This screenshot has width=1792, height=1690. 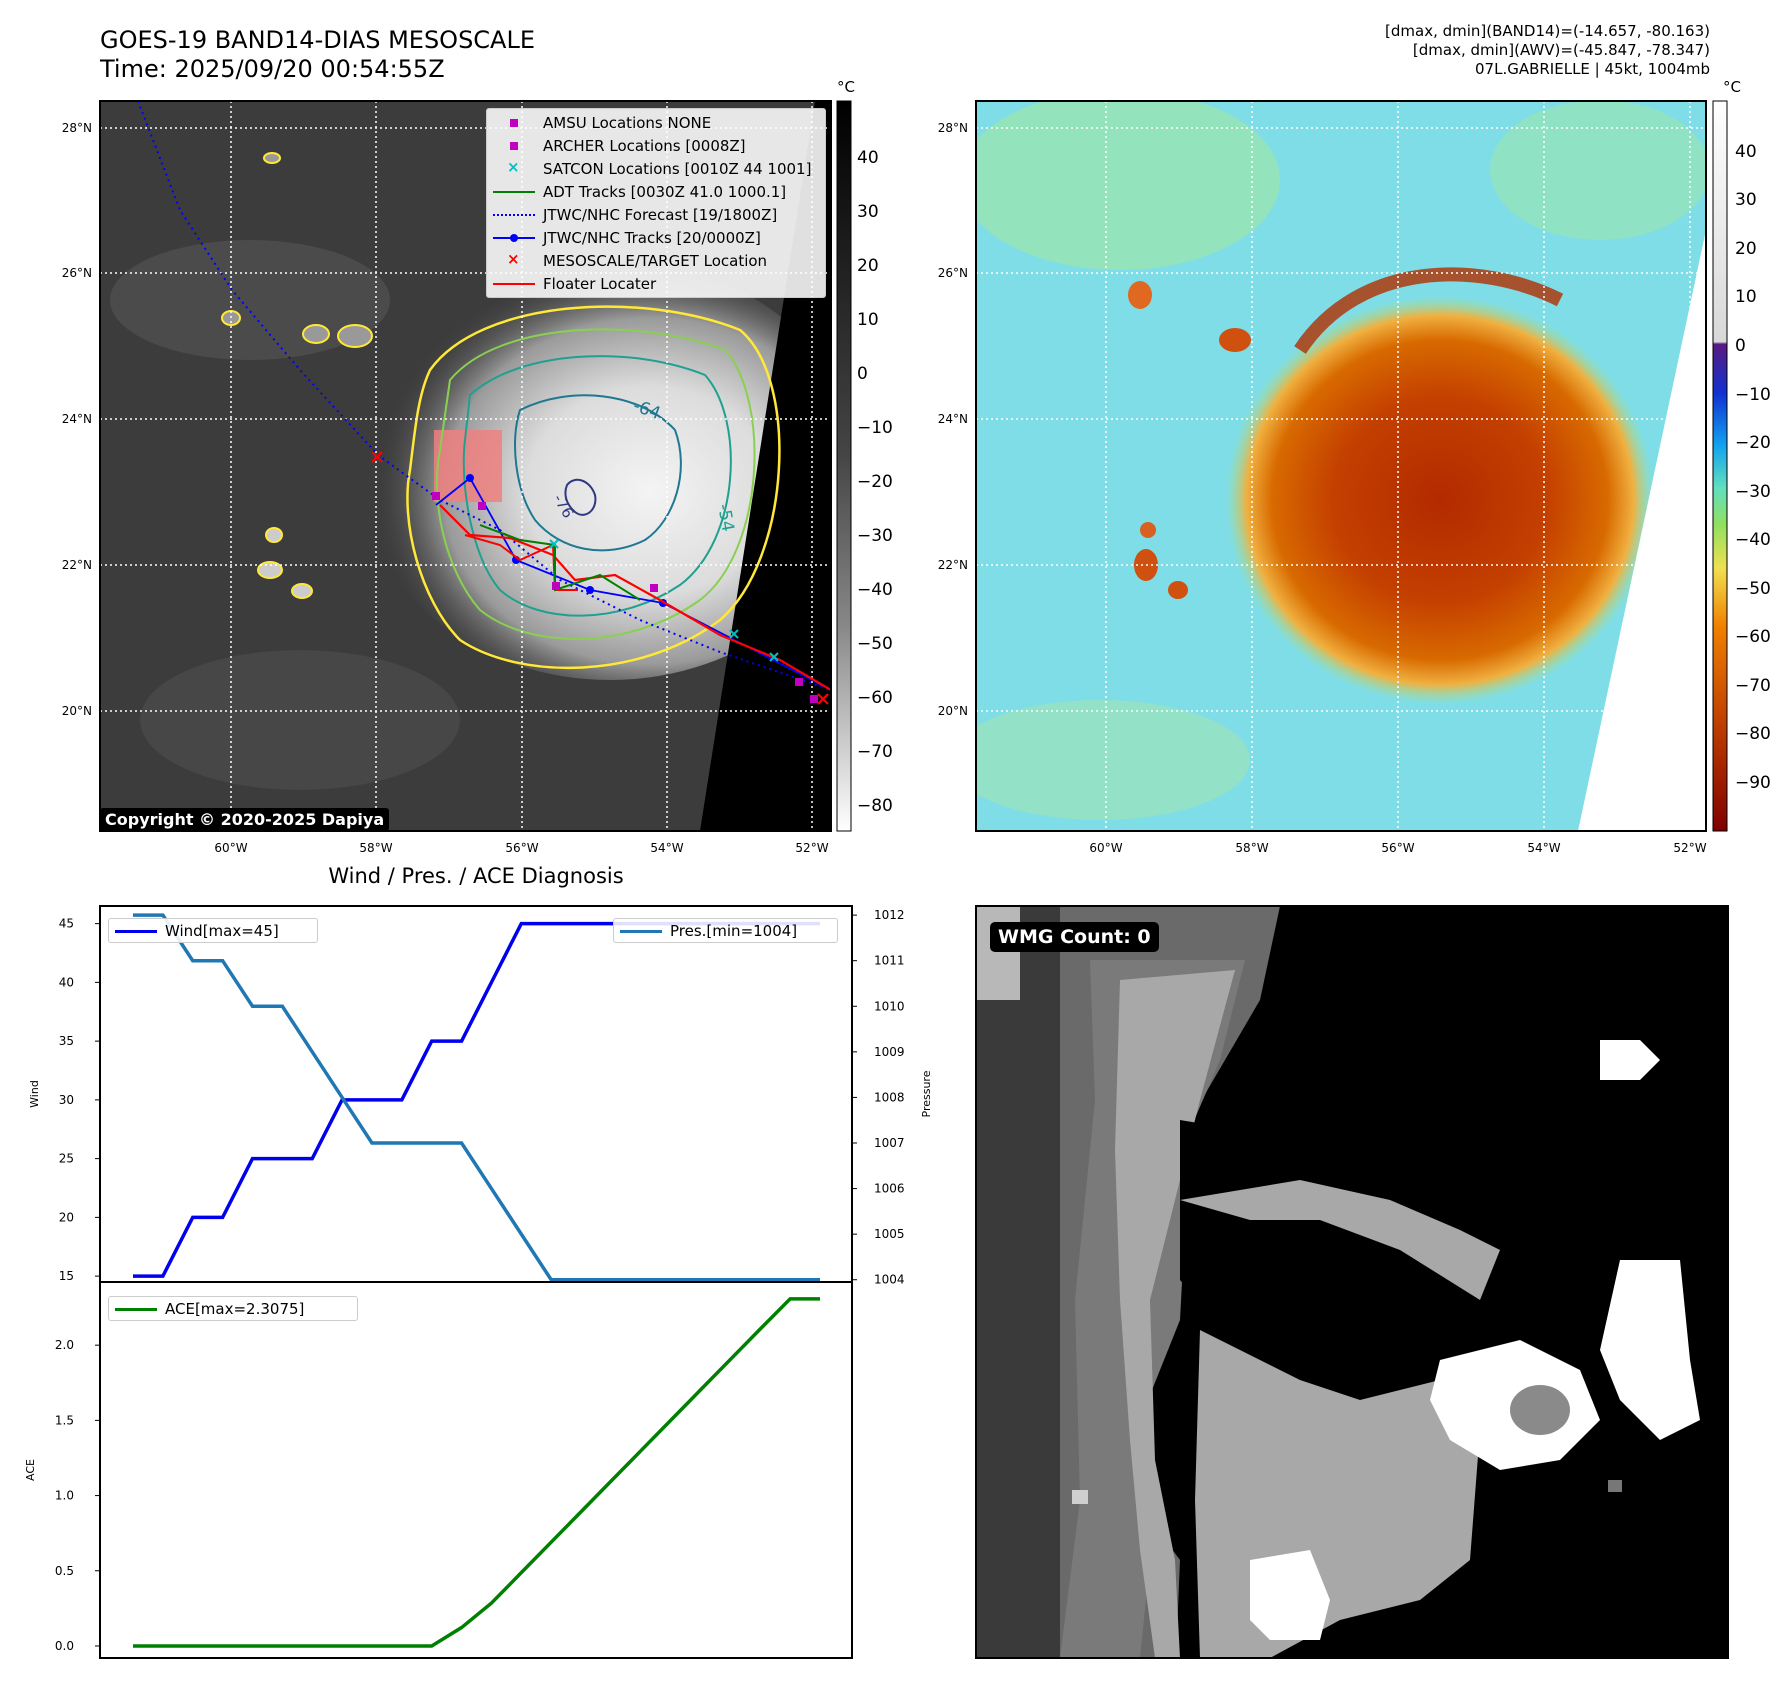 I want to click on svg-text: 20, so click(x=1746, y=249).